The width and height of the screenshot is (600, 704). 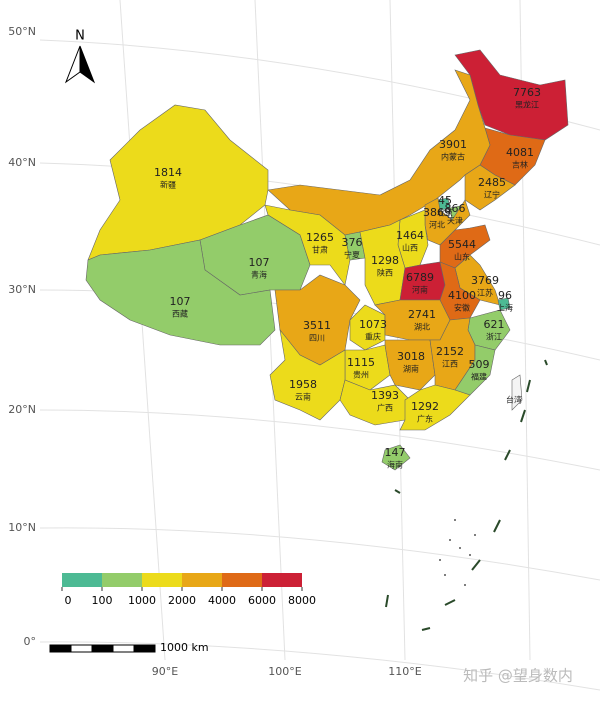 What do you see at coordinates (520, 165) in the screenshot?
I see `region-name: 吉林` at bounding box center [520, 165].